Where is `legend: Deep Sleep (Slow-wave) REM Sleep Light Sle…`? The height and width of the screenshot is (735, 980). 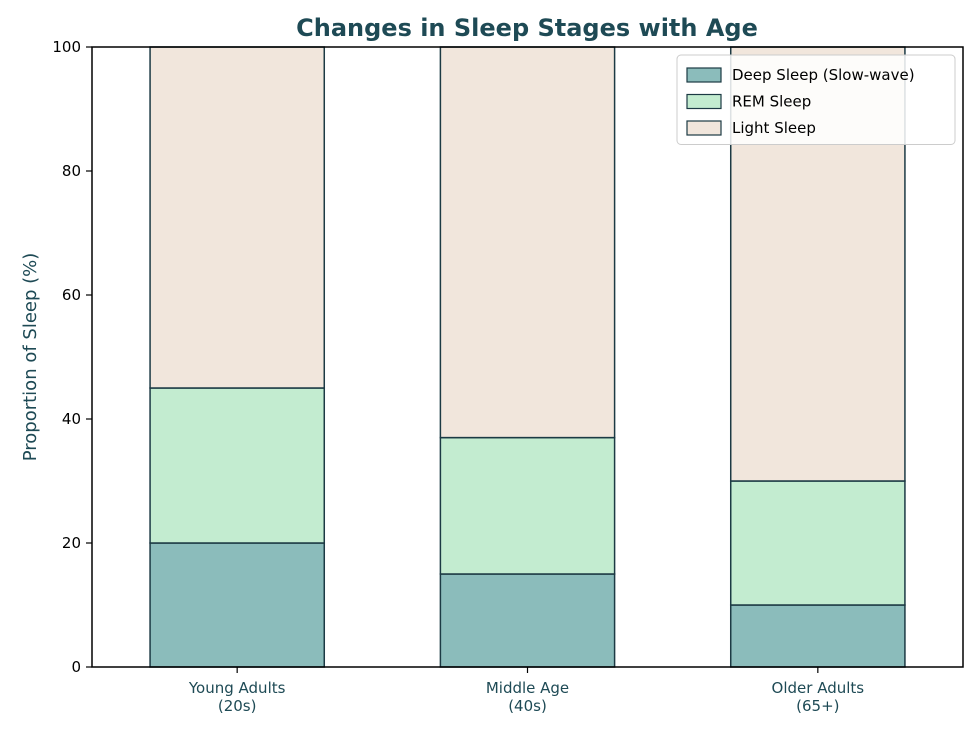
legend: Deep Sleep (Slow-wave) REM Sleep Light Sle… is located at coordinates (816, 99).